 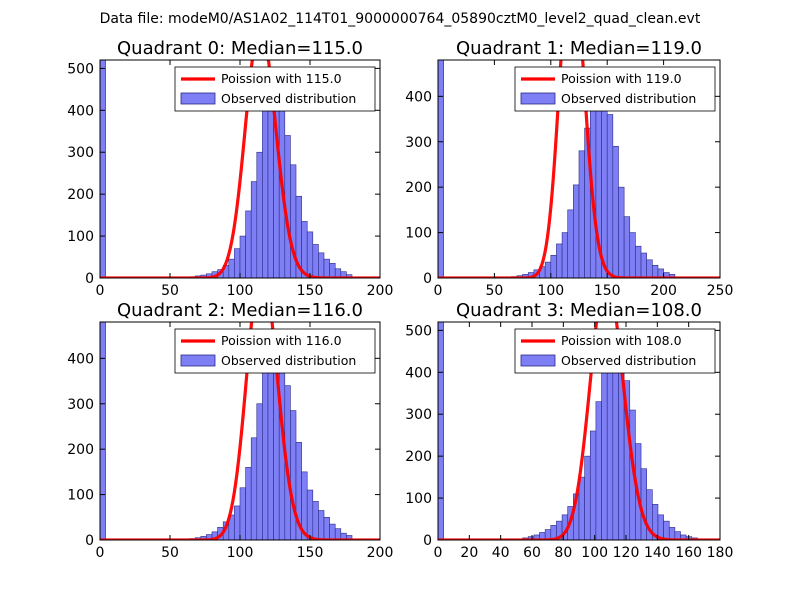 I want to click on subplot-title: Quadrant 3: Median=108.0, so click(x=579, y=310).